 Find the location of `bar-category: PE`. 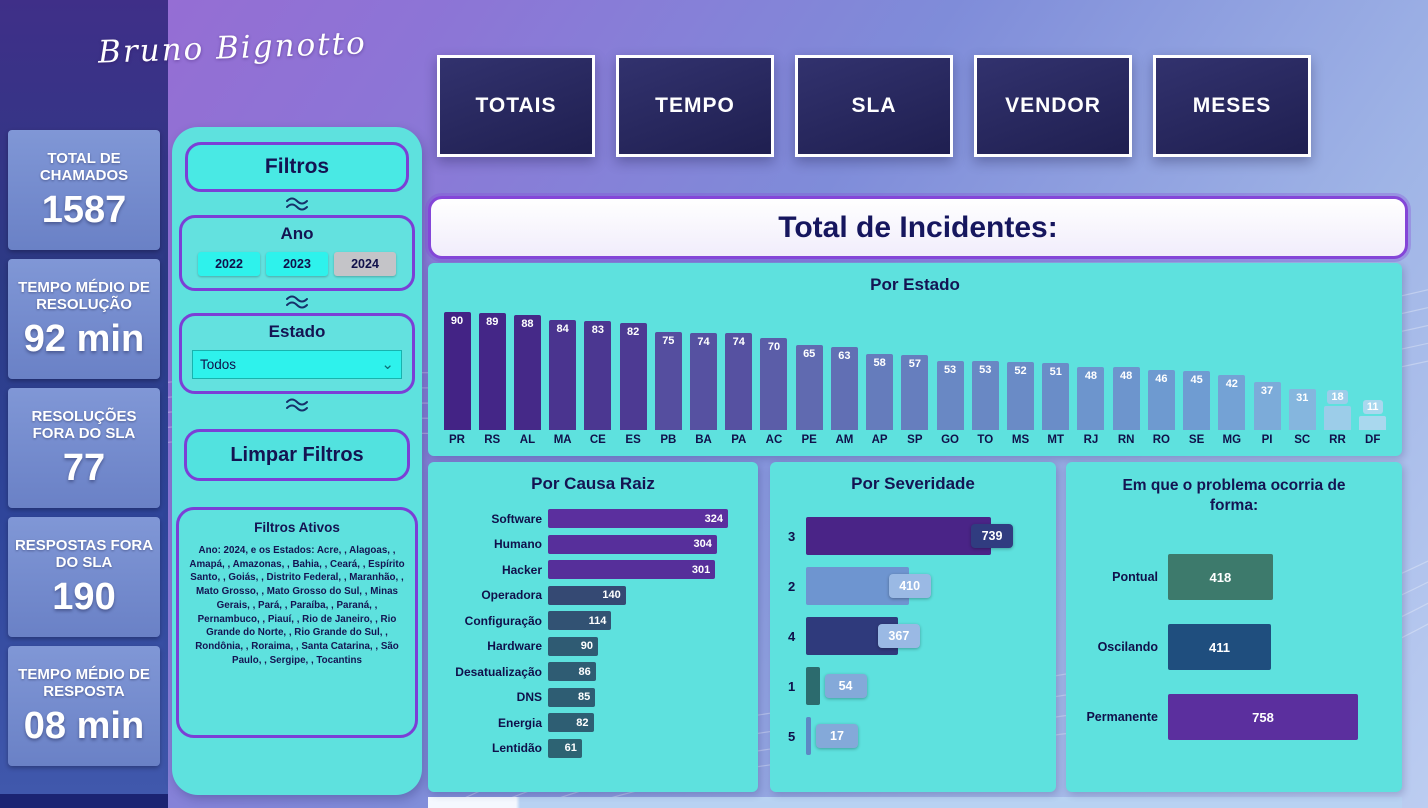

bar-category: PE is located at coordinates (809, 440).